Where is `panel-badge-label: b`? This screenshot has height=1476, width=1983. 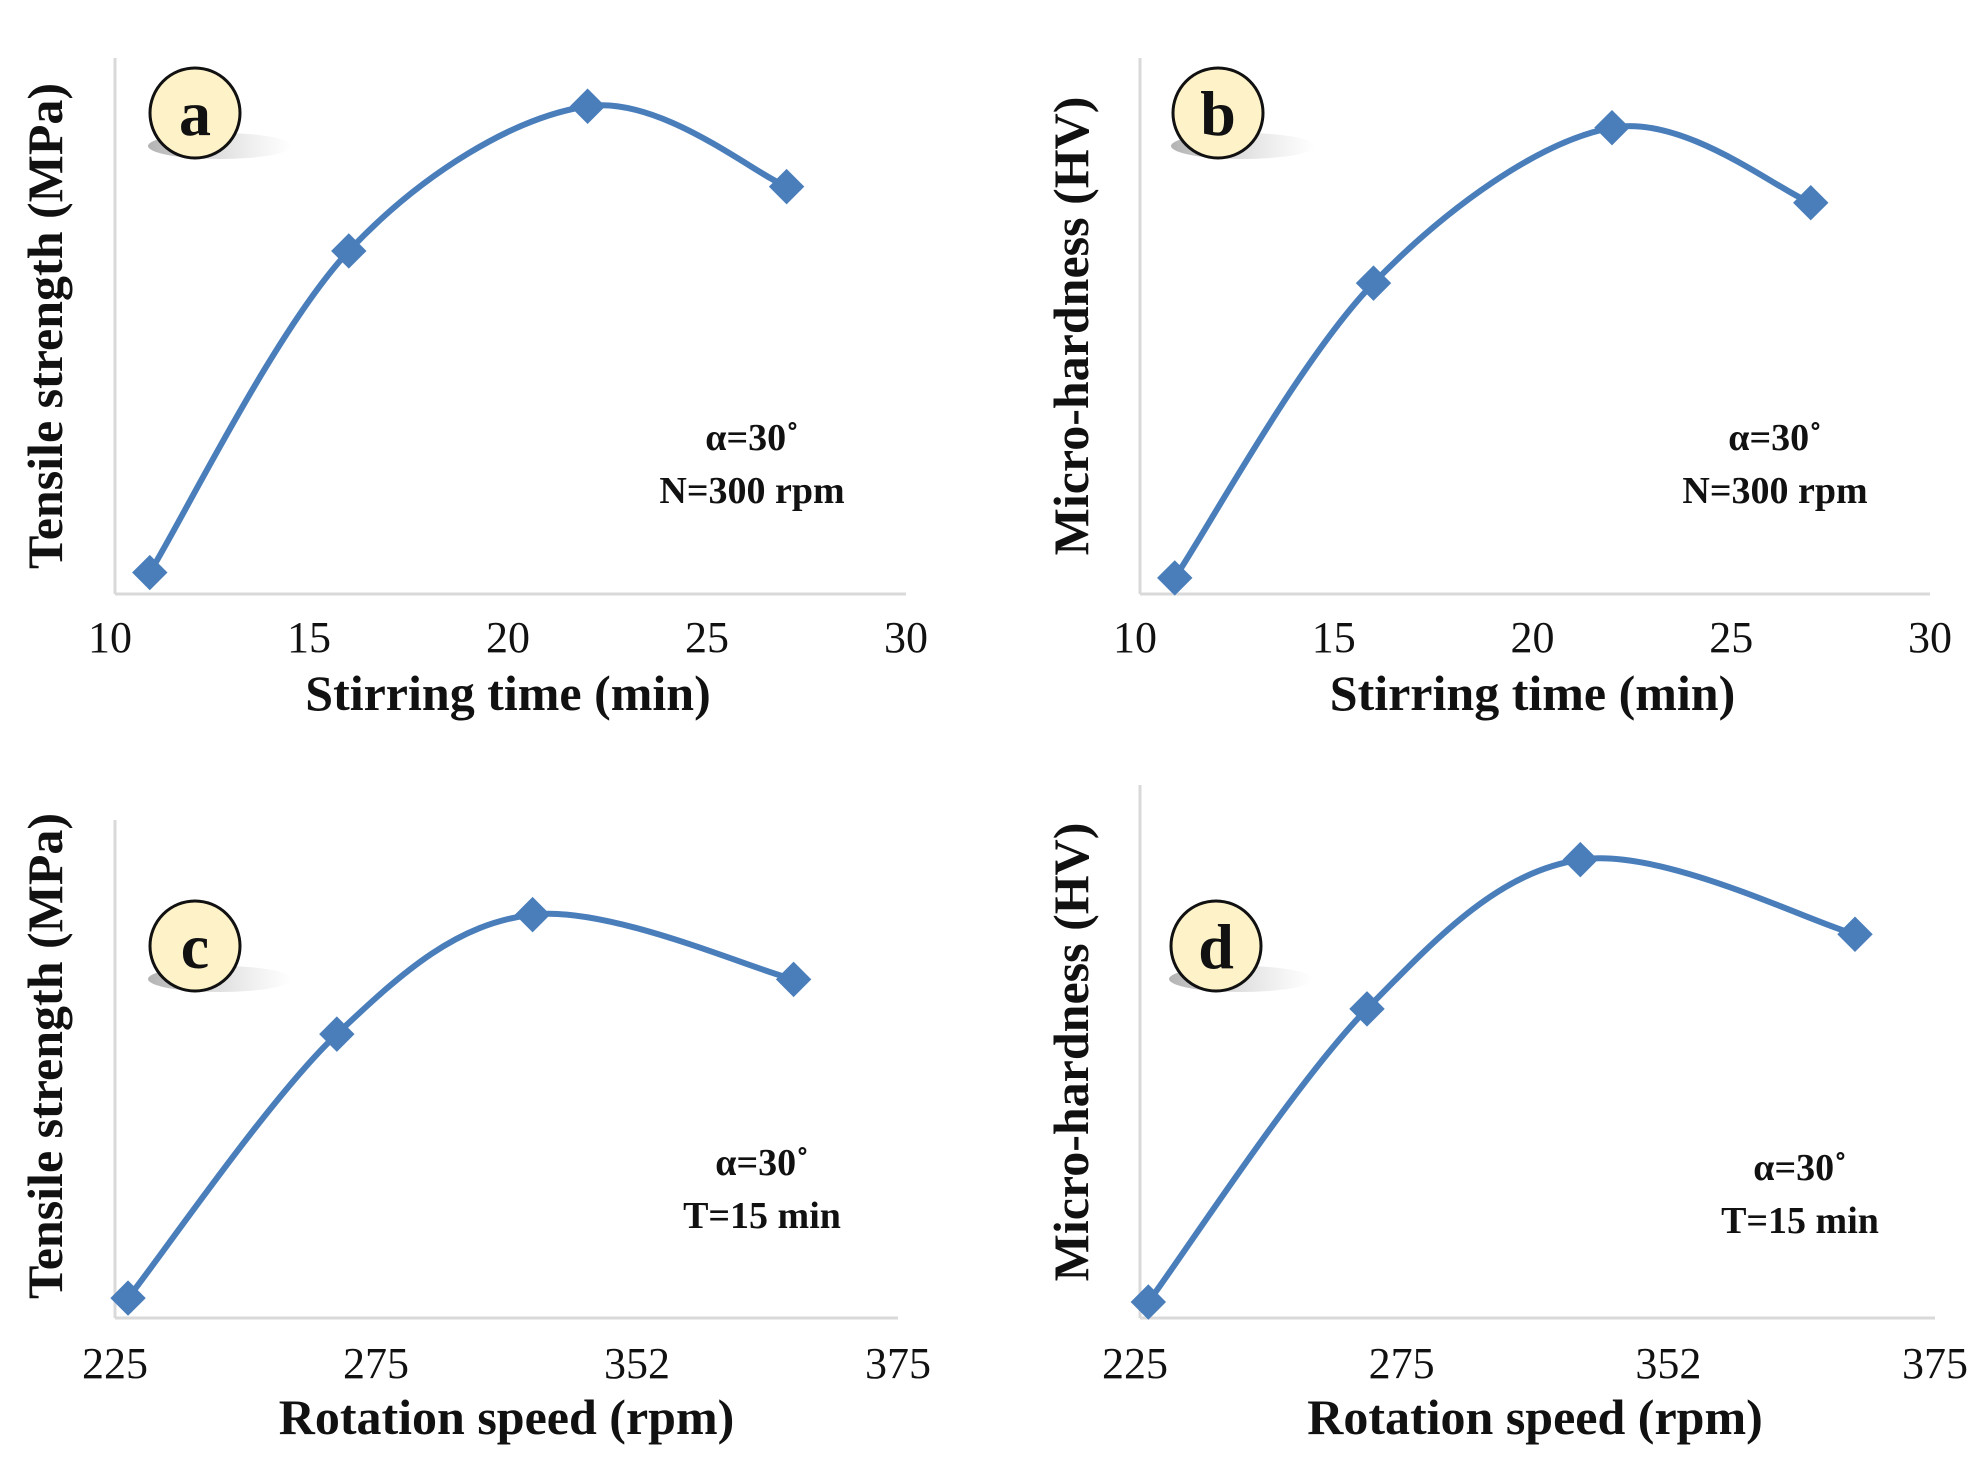
panel-badge-label: b is located at coordinates (1218, 113).